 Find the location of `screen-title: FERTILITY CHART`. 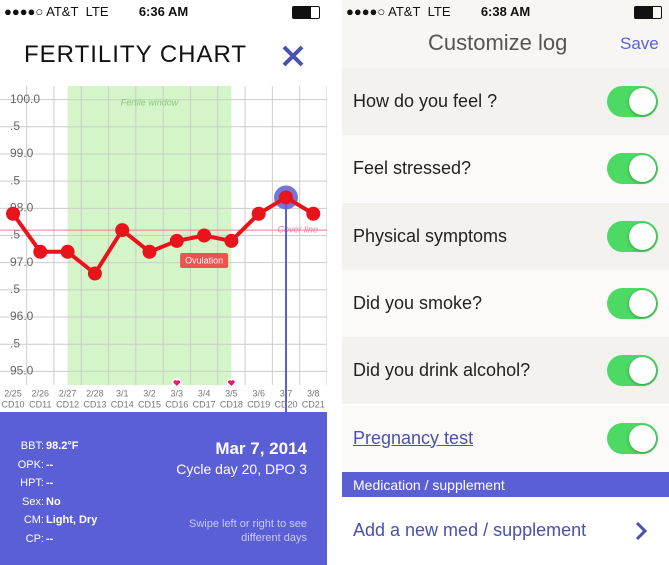

screen-title: FERTILITY CHART is located at coordinates (136, 54).